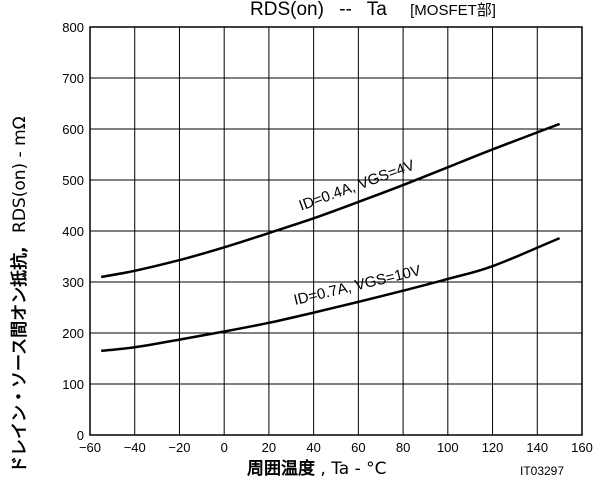 This screenshot has height=494, width=604. What do you see at coordinates (493, 447) in the screenshot?
I see `x-tick-label: 120` at bounding box center [493, 447].